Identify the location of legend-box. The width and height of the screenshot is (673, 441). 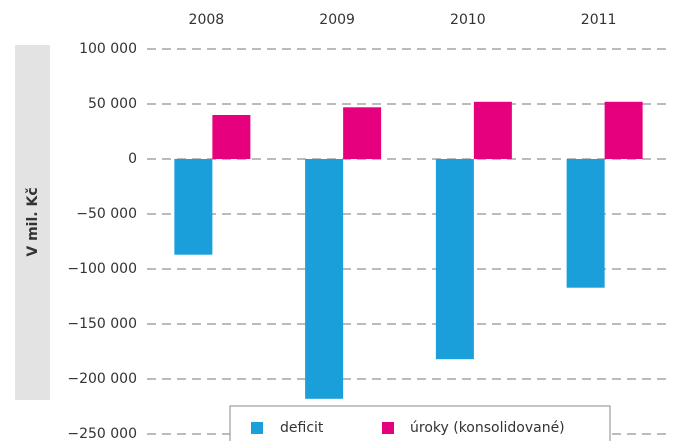
(420, 423).